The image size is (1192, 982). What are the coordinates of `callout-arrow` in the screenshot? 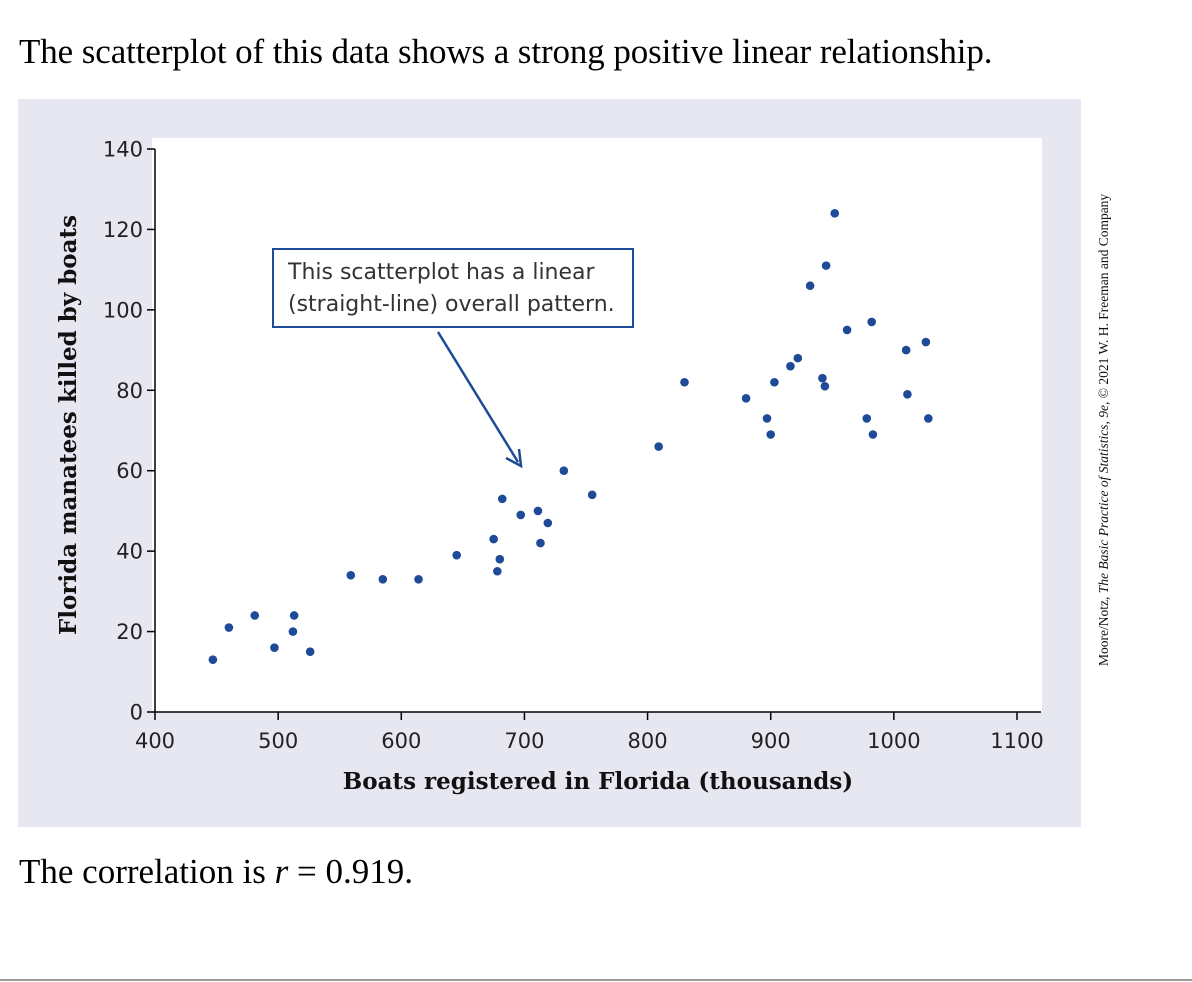 It's located at (478, 397).